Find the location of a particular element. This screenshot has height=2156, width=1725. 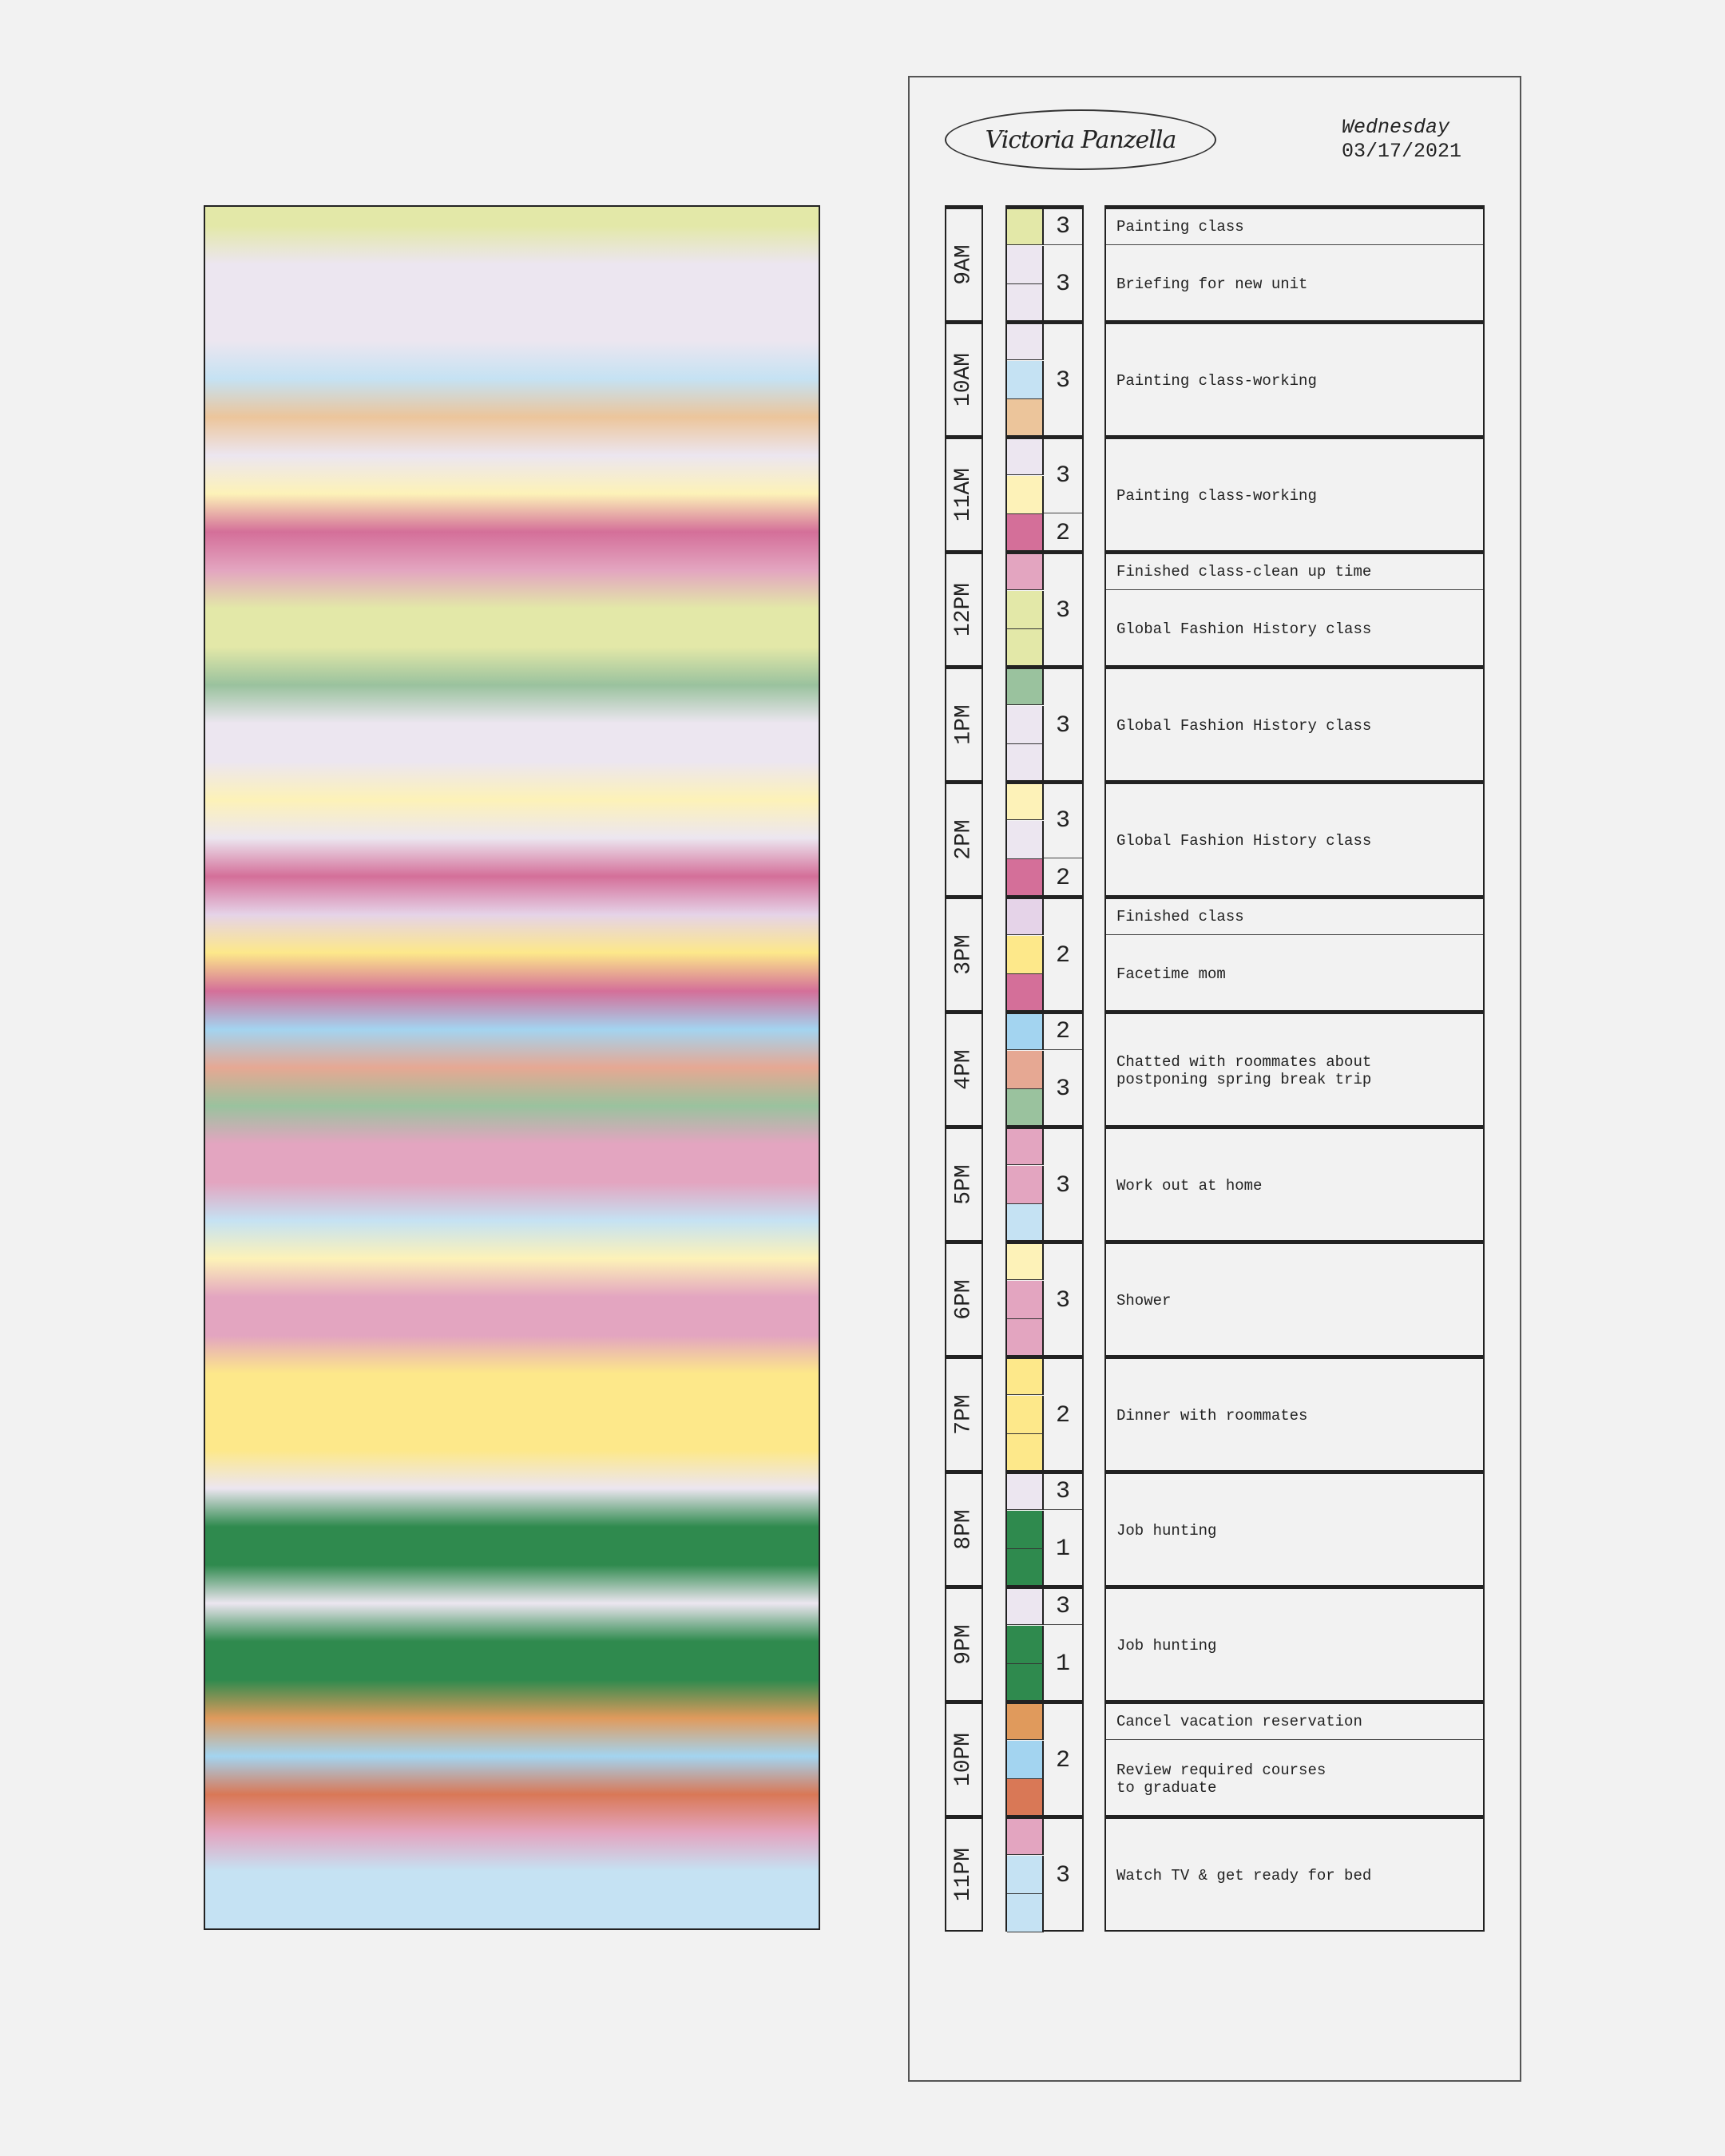

time-cell: 2PM is located at coordinates (964, 838).